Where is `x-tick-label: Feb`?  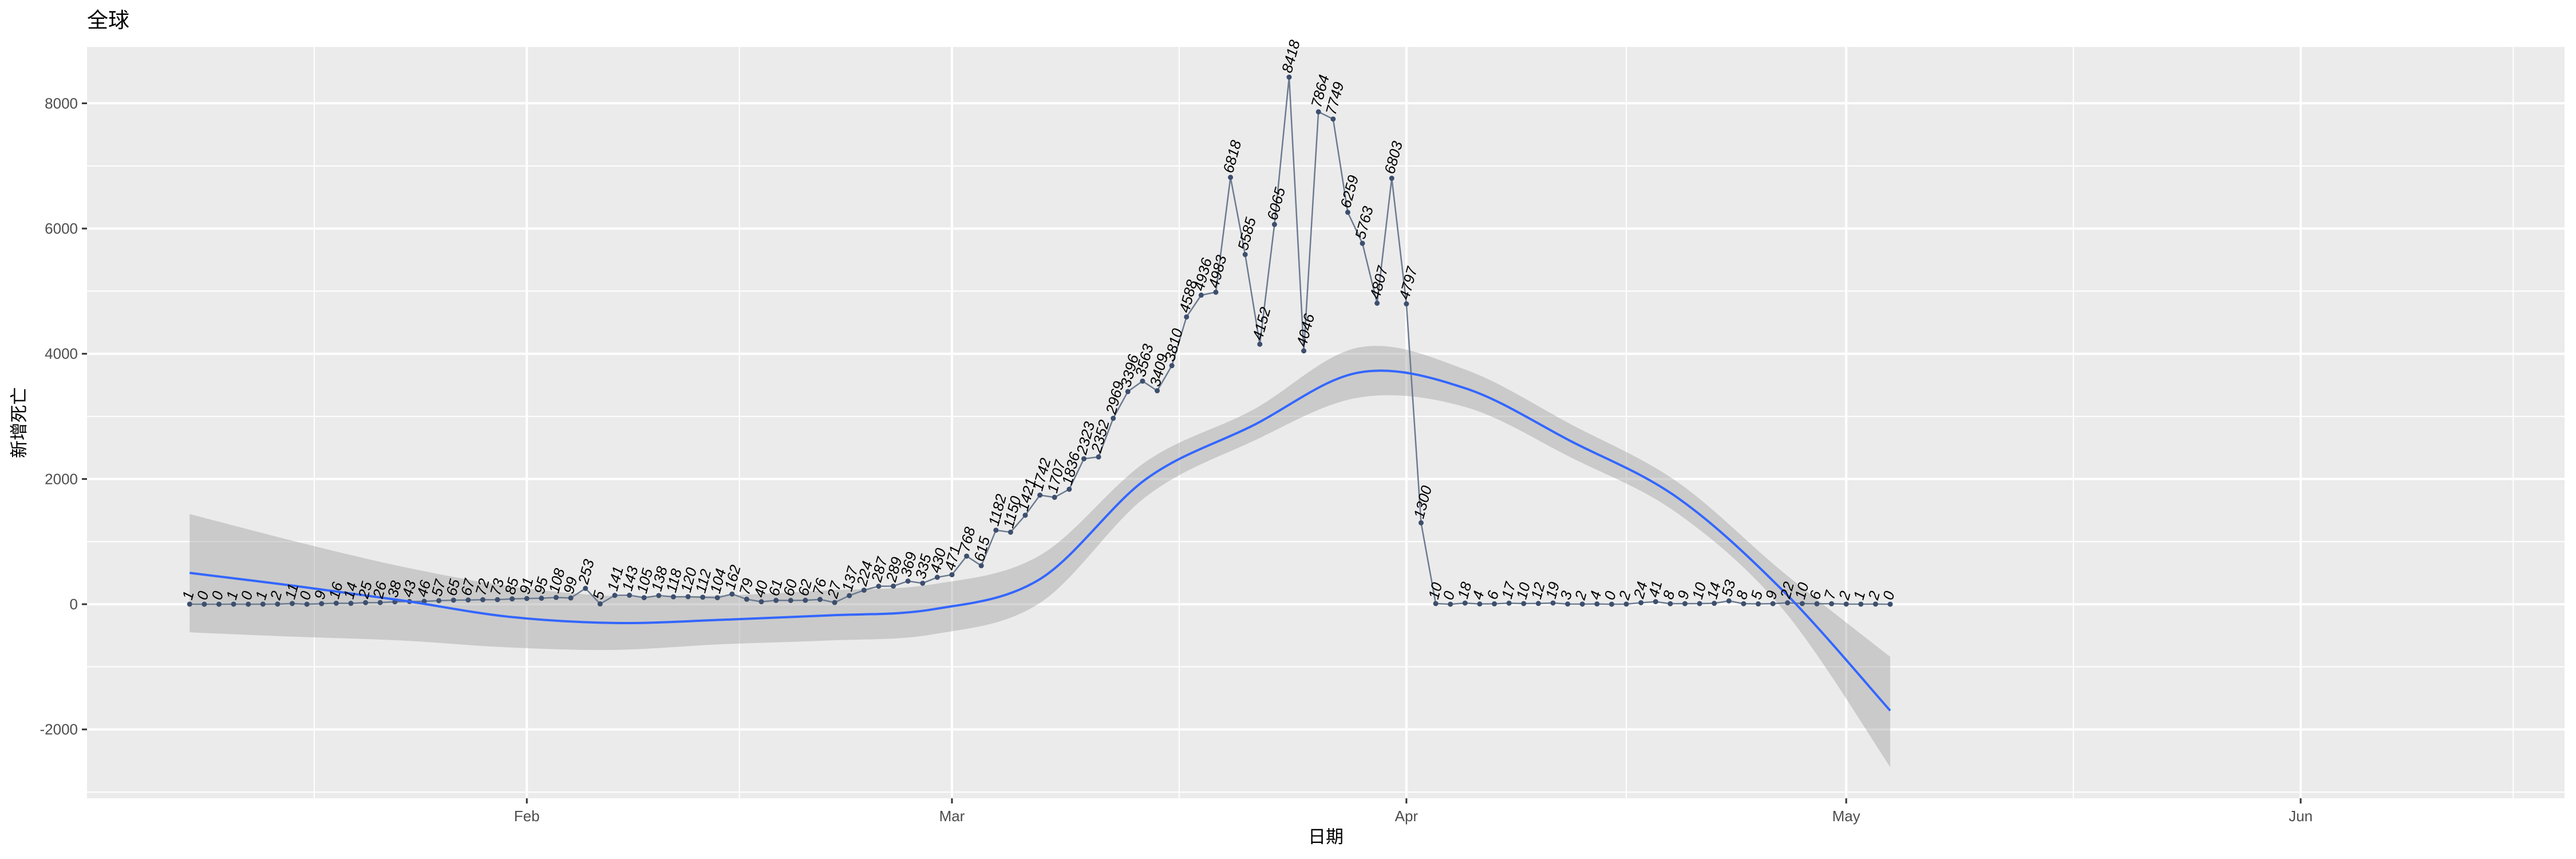 x-tick-label: Feb is located at coordinates (527, 816).